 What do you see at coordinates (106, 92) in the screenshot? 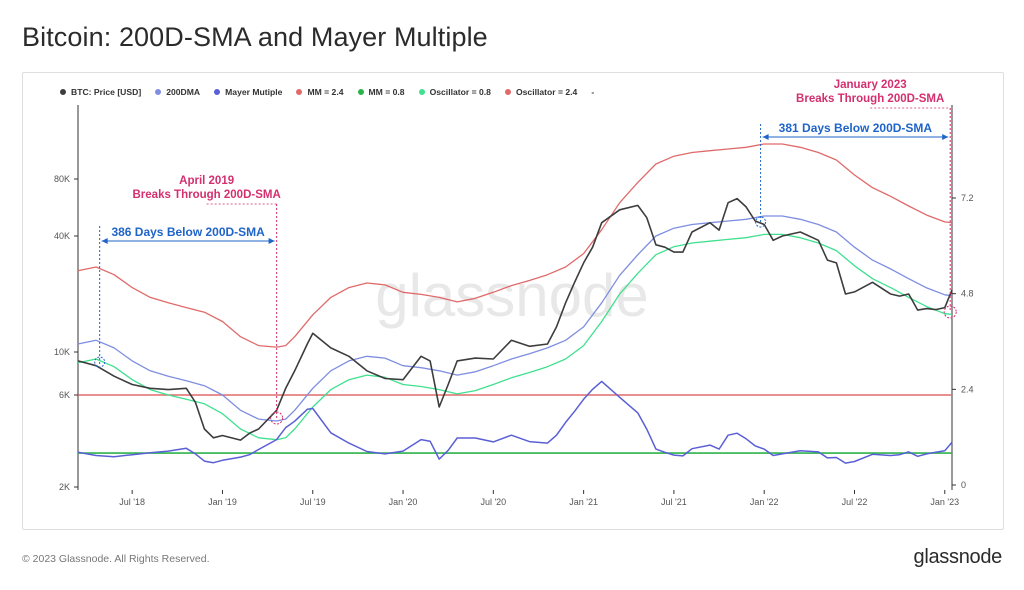
I see `legend-label: BTC: Price [USD]` at bounding box center [106, 92].